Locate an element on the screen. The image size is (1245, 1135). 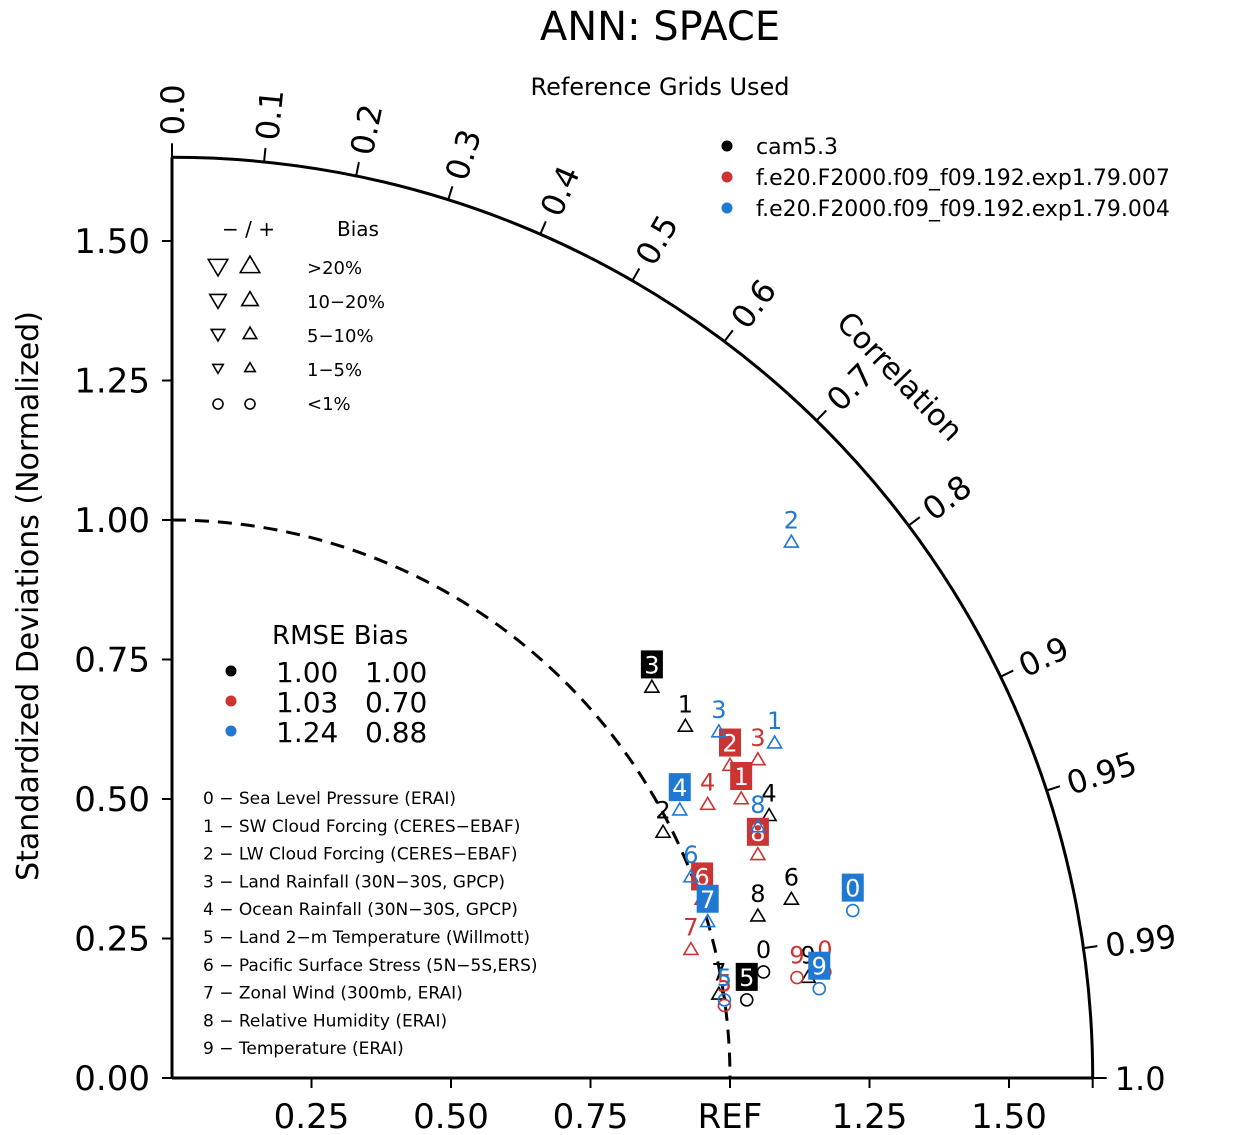
rmse-table-bias: 0.70 is located at coordinates (396, 702).